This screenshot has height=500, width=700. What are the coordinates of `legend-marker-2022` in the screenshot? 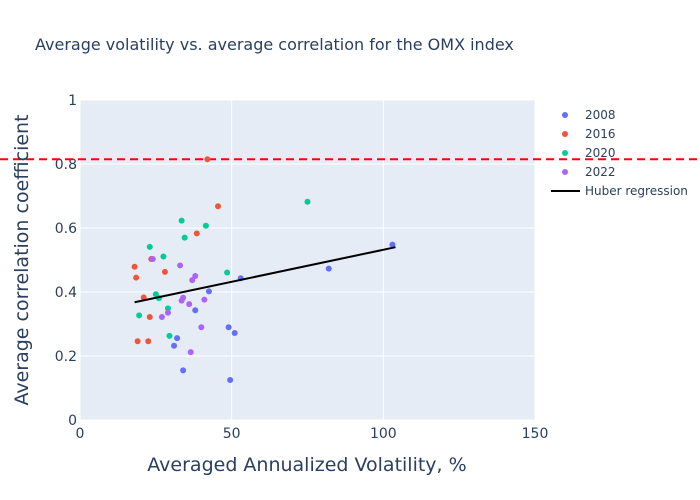 It's located at (565, 172).